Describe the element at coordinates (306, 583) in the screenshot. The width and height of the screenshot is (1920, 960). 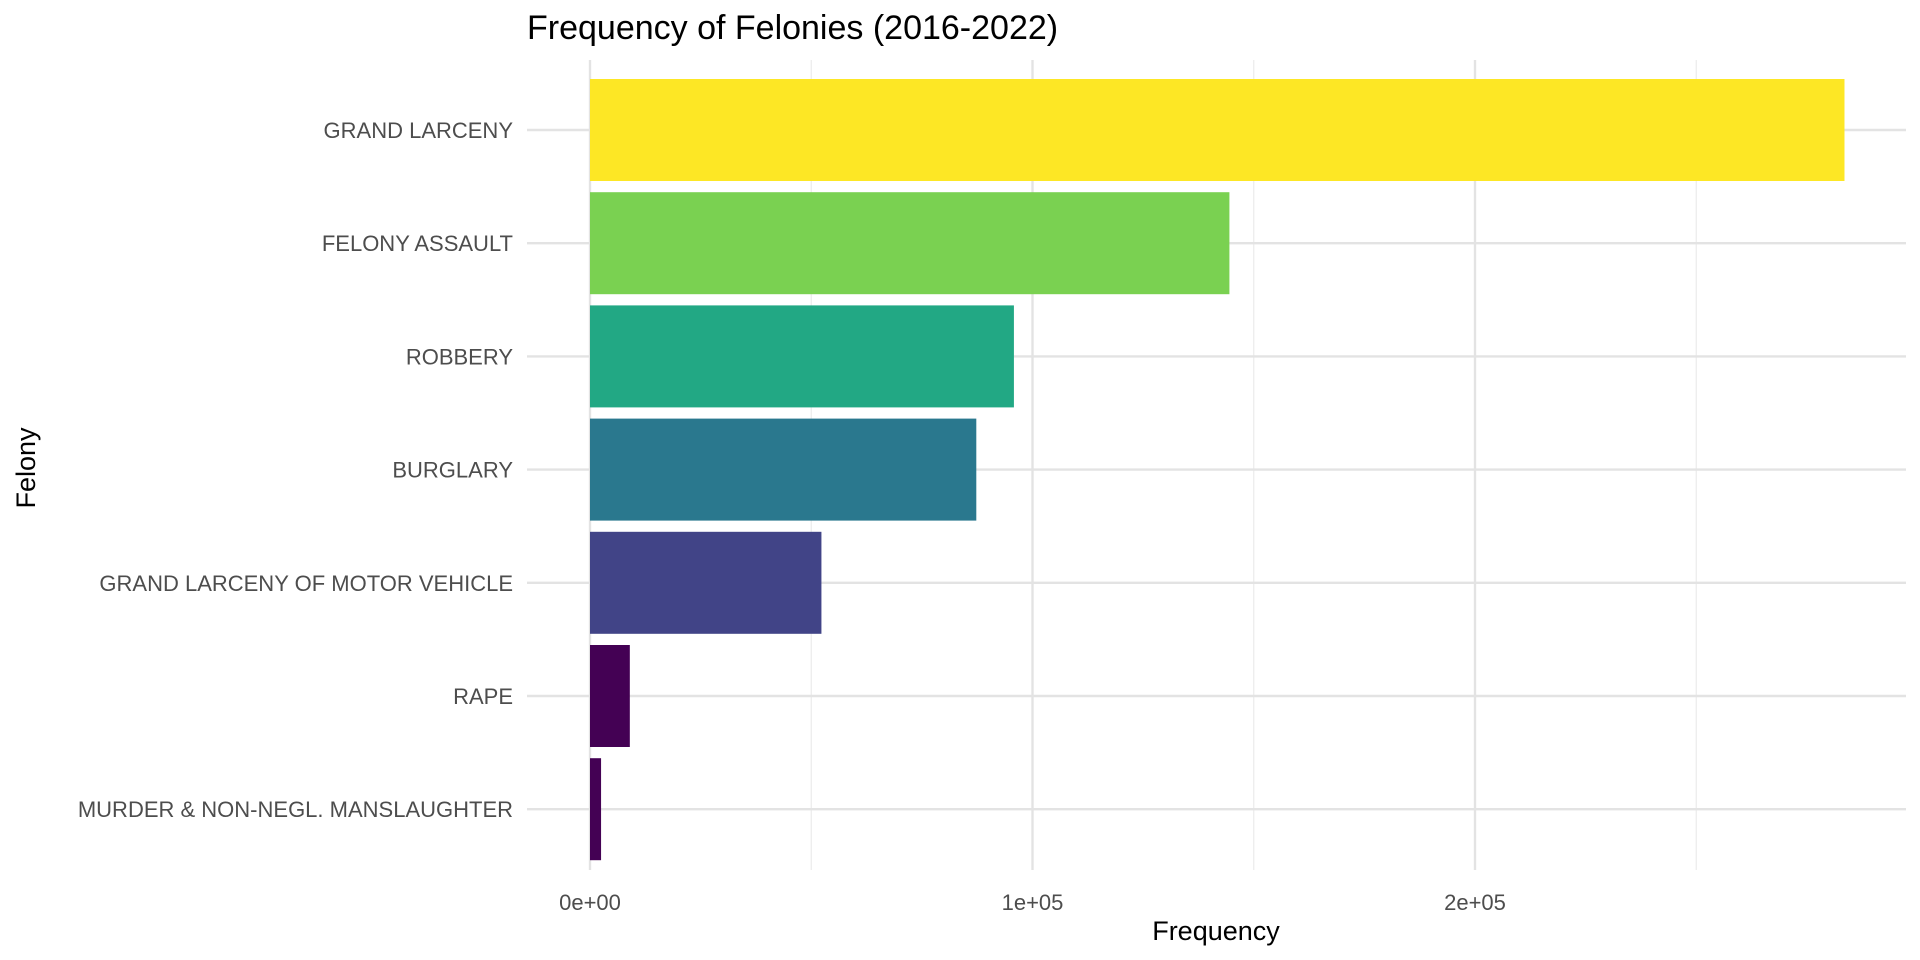
I see `category-label: GRAND LARCENY OF MOTOR VEHICLE` at that location.